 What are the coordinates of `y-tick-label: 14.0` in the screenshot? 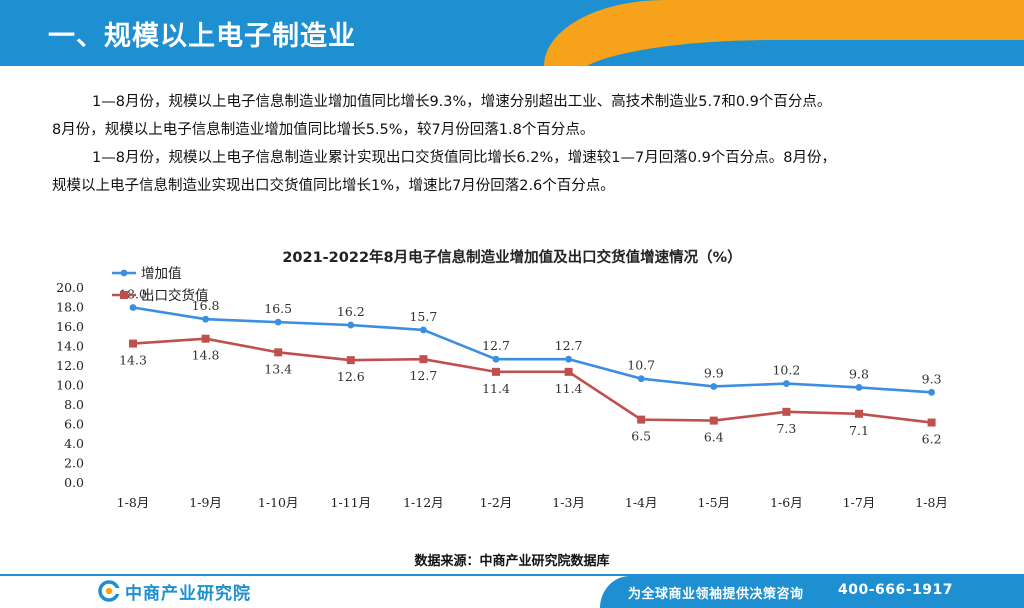 It's located at (70, 346).